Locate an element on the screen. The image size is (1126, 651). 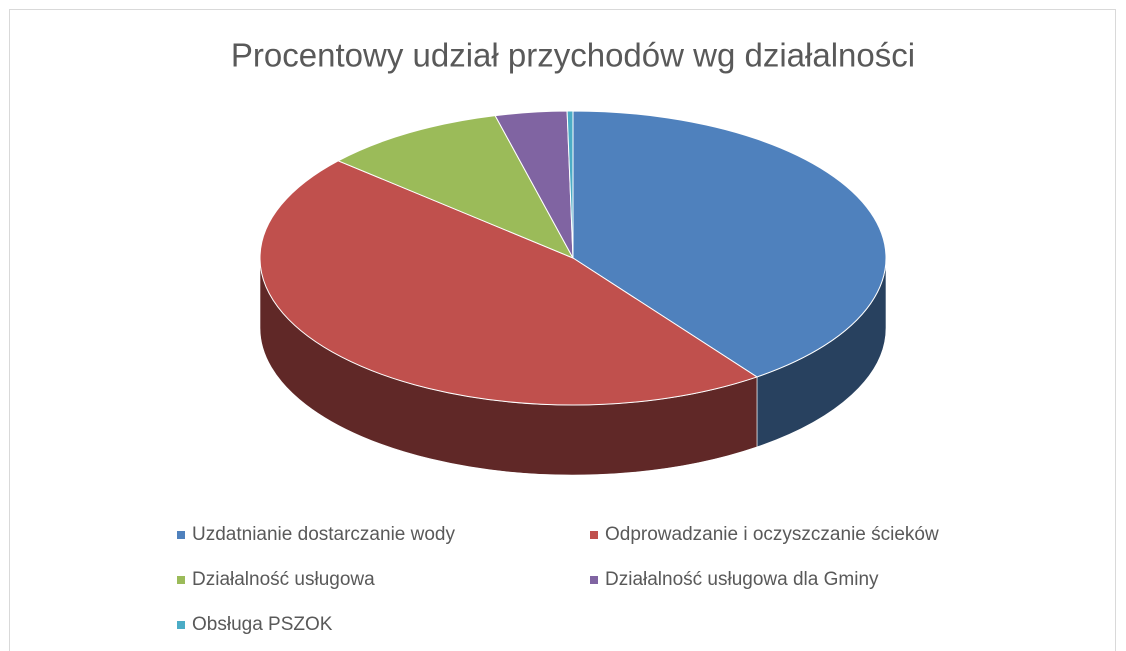
legend-label: Obsługa PSZOK is located at coordinates (262, 624).